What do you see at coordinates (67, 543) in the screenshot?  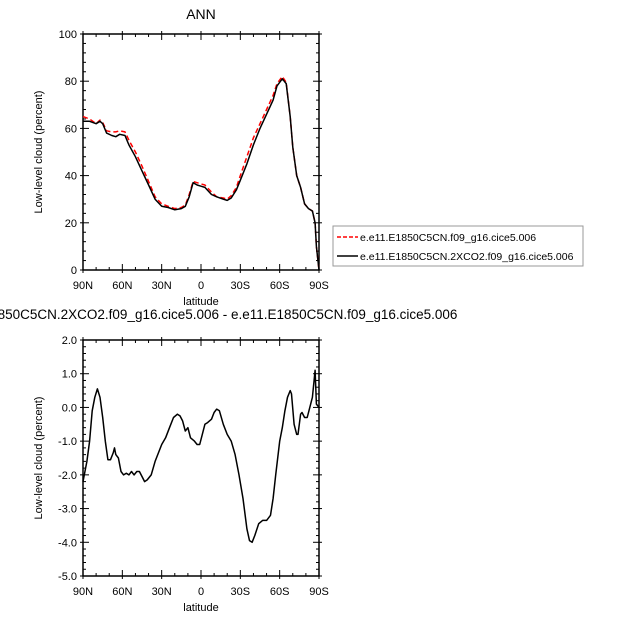 I see `y-tick-label: -4.0` at bounding box center [67, 543].